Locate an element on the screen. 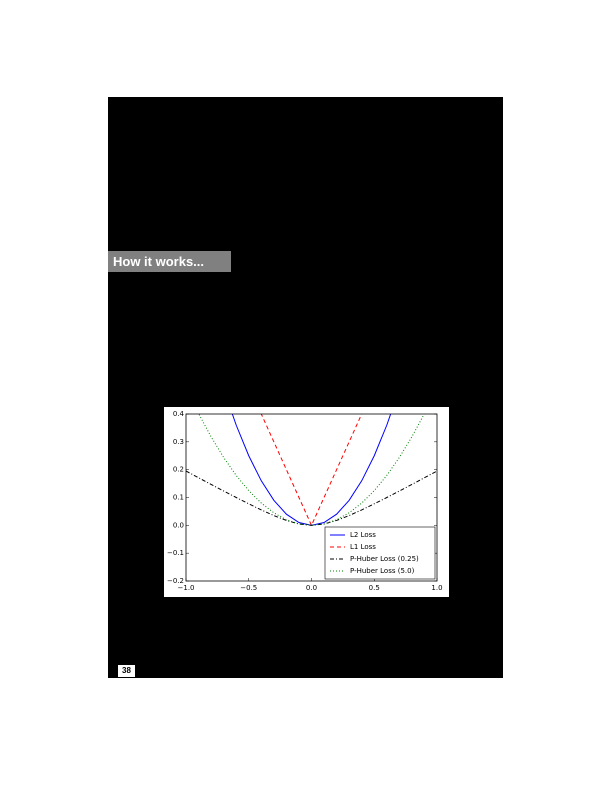 This screenshot has height=792, width=612. plot-area is located at coordinates (311, 470).